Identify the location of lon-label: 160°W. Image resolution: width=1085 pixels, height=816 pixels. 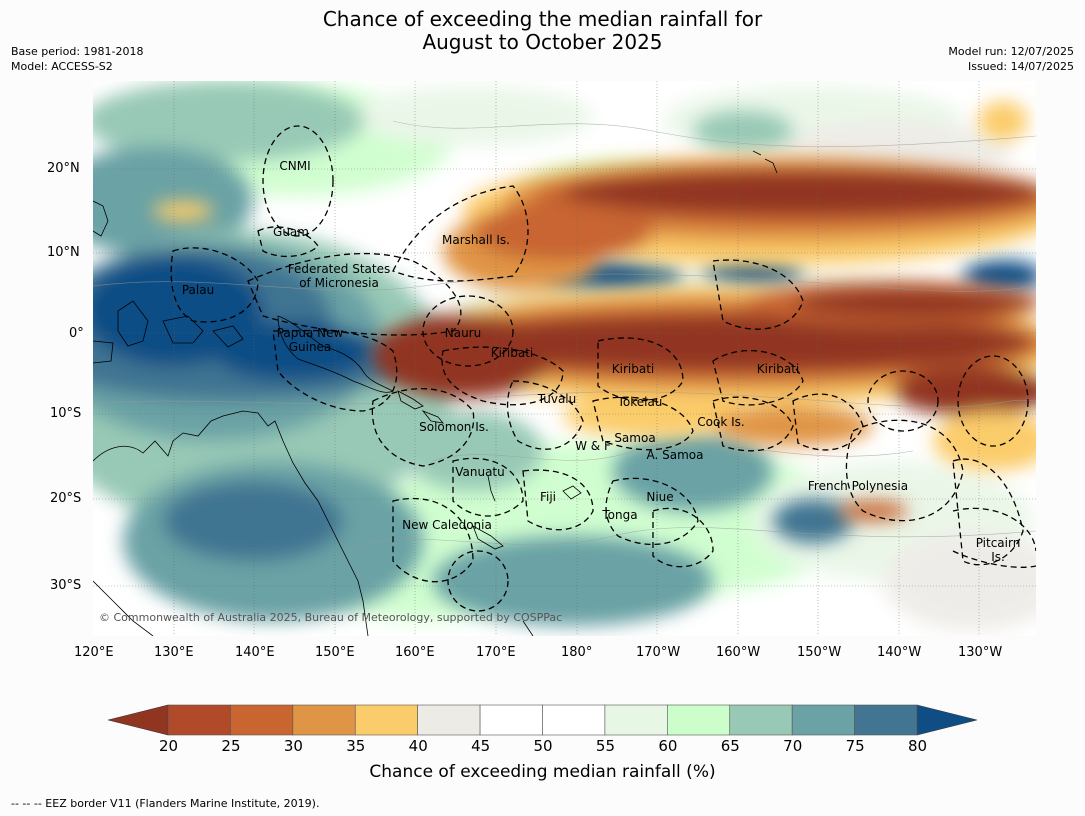
(738, 652).